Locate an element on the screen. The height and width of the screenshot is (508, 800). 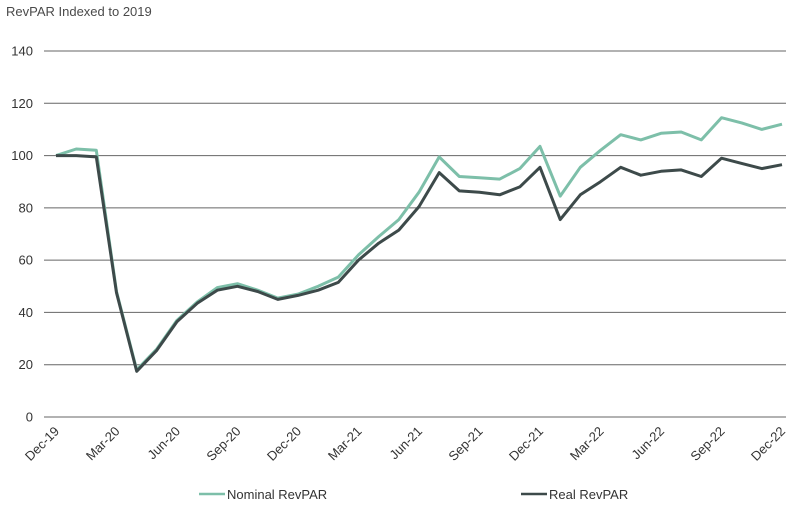
y-tick-label: 120 is located at coordinates (22, 103).